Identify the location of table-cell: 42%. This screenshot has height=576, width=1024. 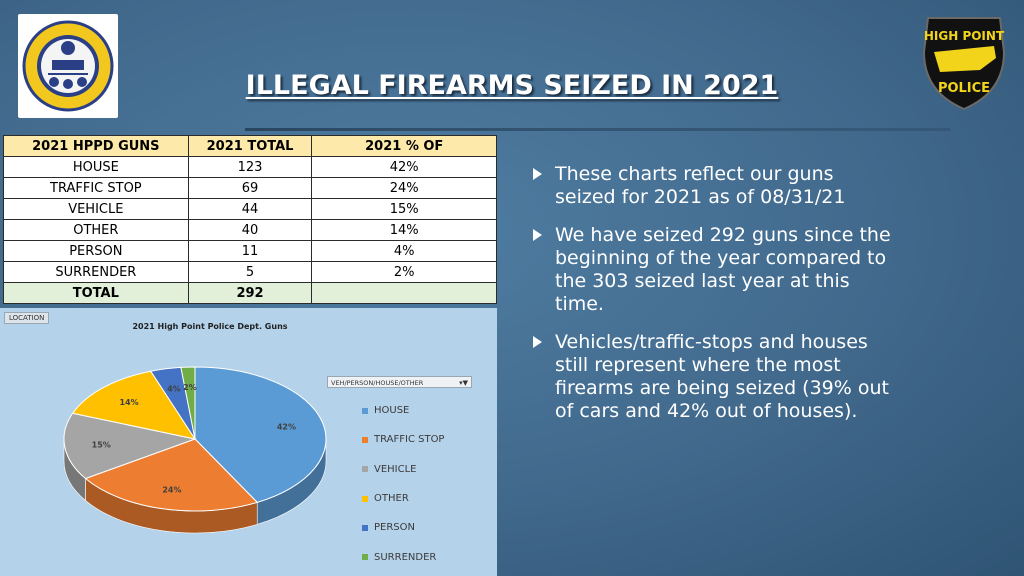
(404, 167).